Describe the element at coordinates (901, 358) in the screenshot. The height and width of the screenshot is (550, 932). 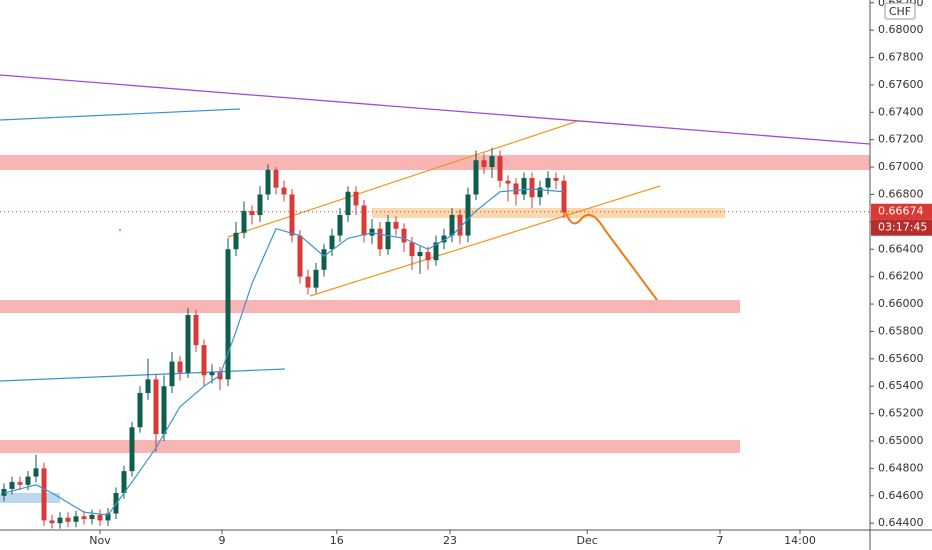
I see `y-tick-label: 0.65600` at that location.